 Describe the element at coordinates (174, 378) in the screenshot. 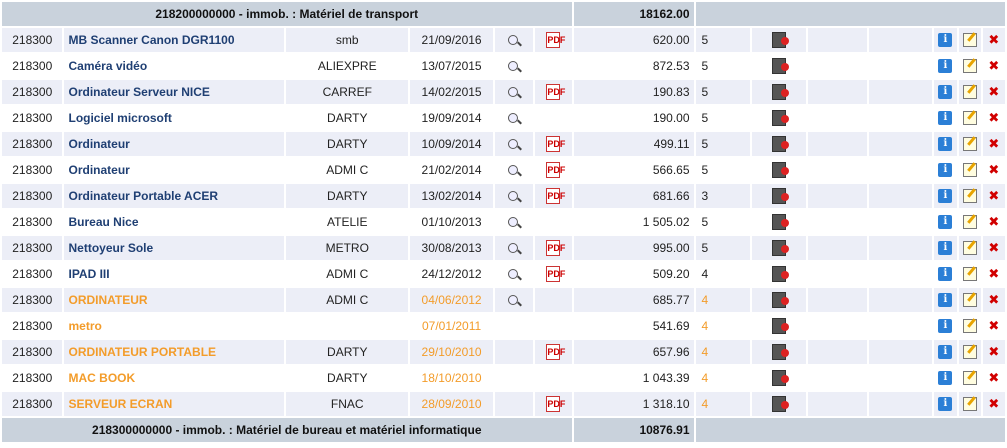

I see `asset-name: MAC BOOK` at that location.